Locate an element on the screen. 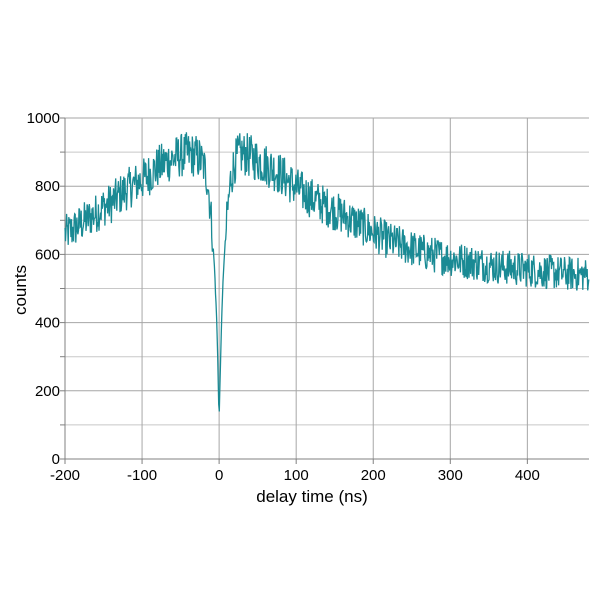 The image size is (600, 600). x-tick-label: 0 is located at coordinates (219, 475).